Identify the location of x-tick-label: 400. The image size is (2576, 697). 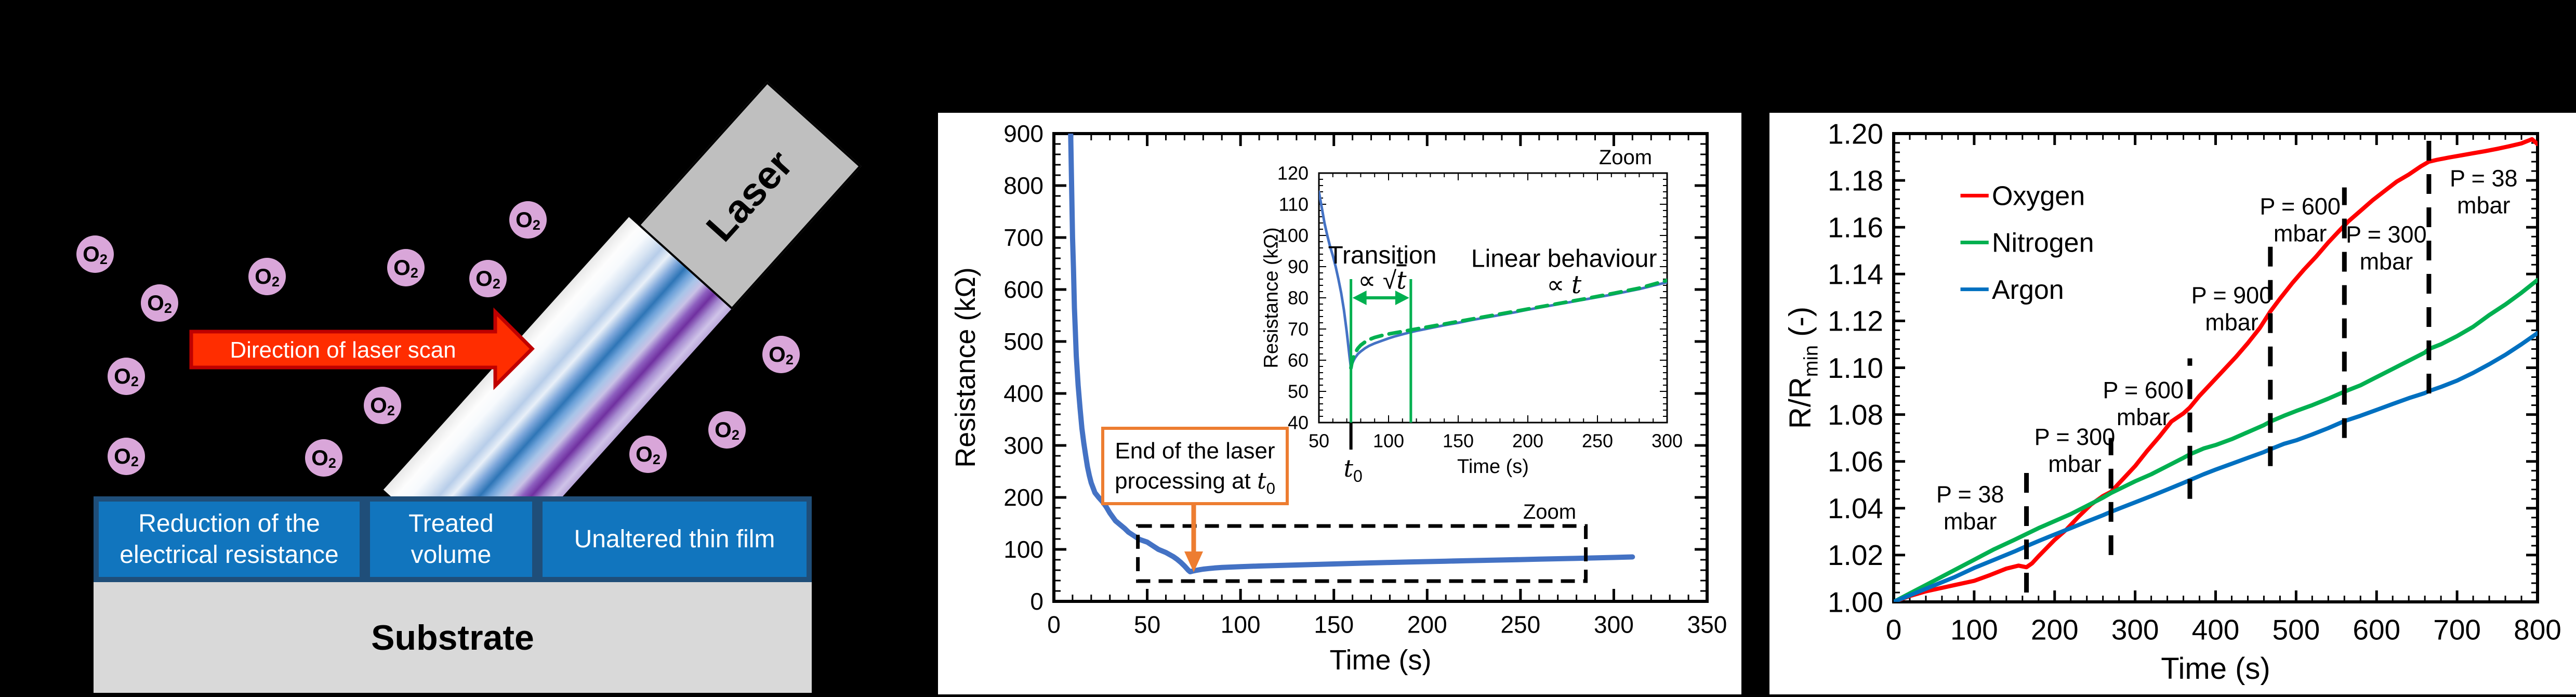
(2216, 630).